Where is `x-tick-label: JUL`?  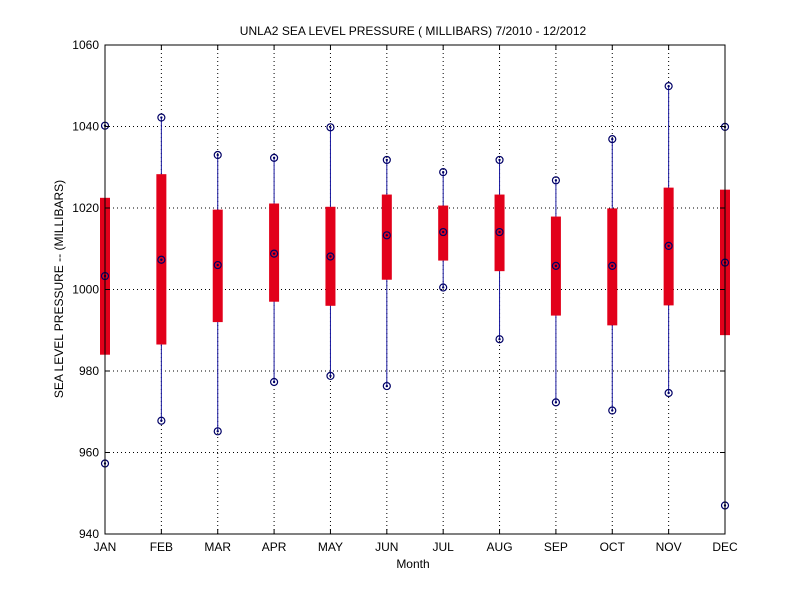 x-tick-label: JUL is located at coordinates (444, 547).